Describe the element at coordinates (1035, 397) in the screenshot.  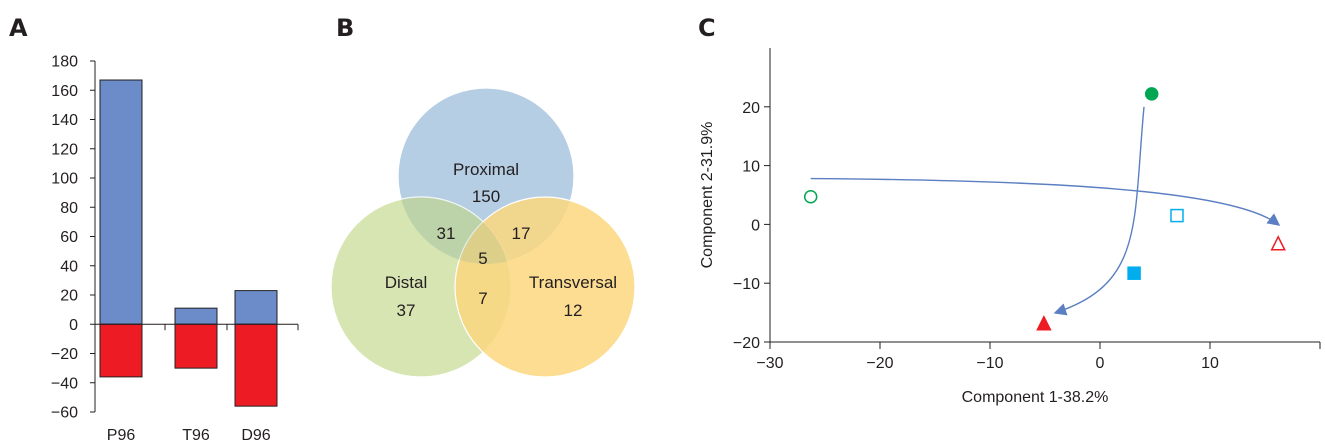
I see `x-axis-title: Component 1-38.2%` at that location.